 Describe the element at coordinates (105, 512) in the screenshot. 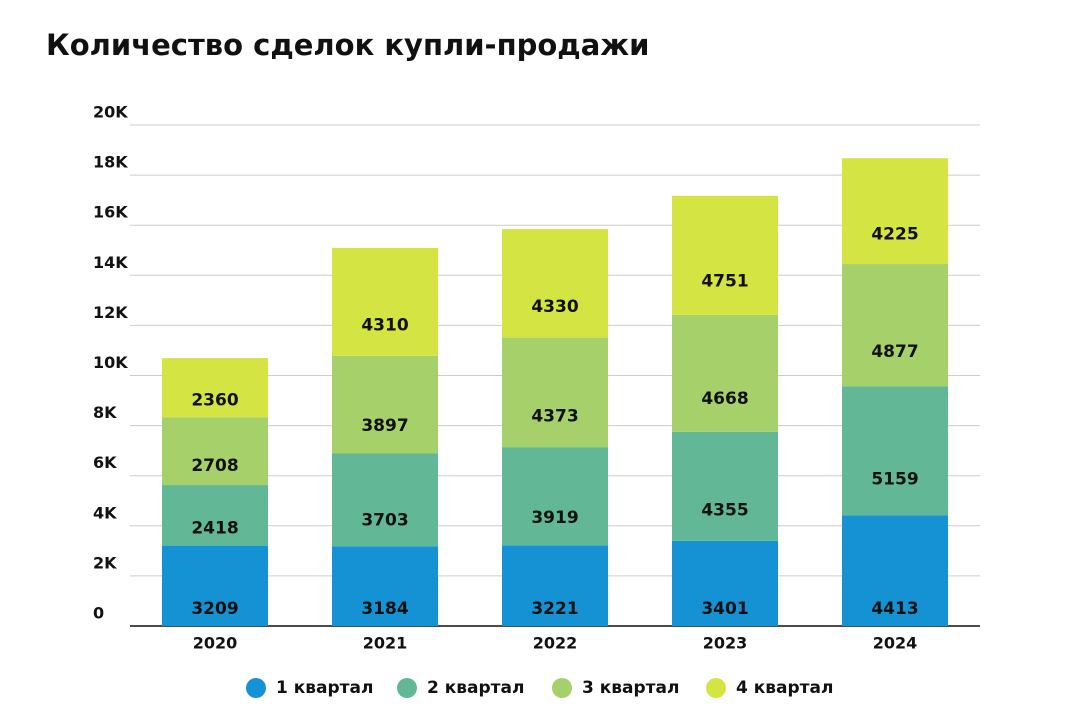

I see `y-tick-label: 4K` at that location.